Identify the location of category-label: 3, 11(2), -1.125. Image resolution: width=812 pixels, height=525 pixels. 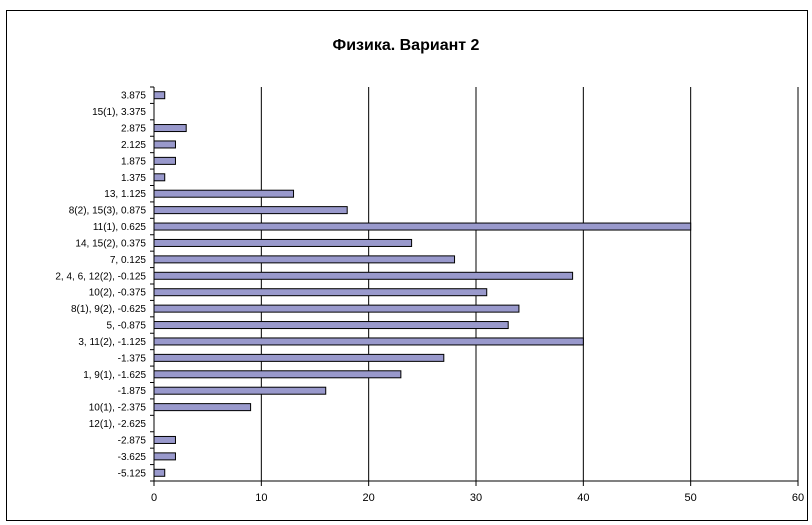
(112, 342).